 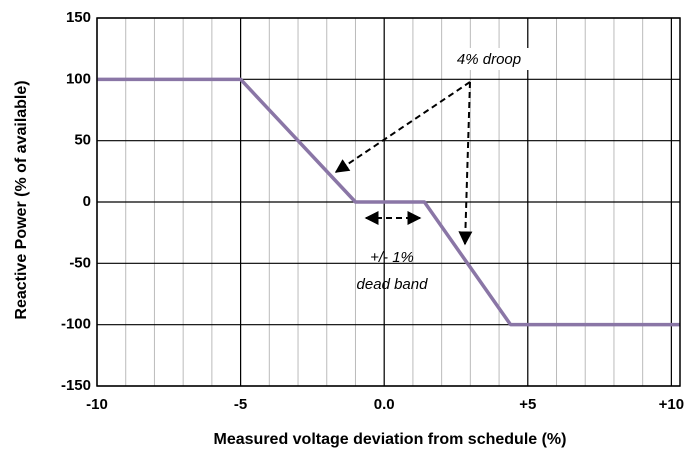 I want to click on y-tick-label: 150, so click(x=78, y=17).